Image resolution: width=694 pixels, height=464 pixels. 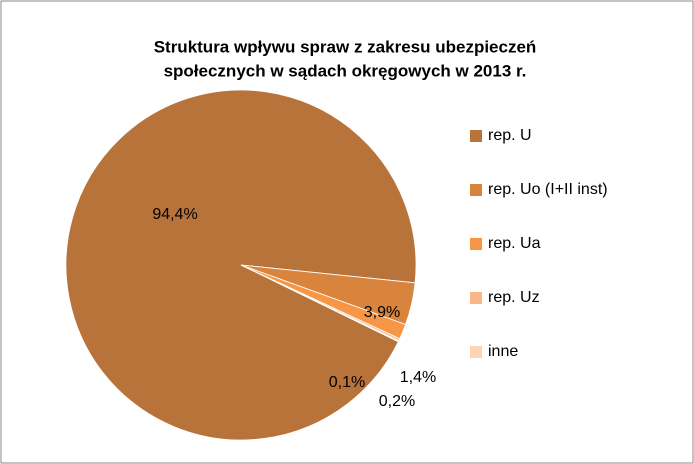 What do you see at coordinates (418, 377) in the screenshot?
I see `data-label: 1,4%` at bounding box center [418, 377].